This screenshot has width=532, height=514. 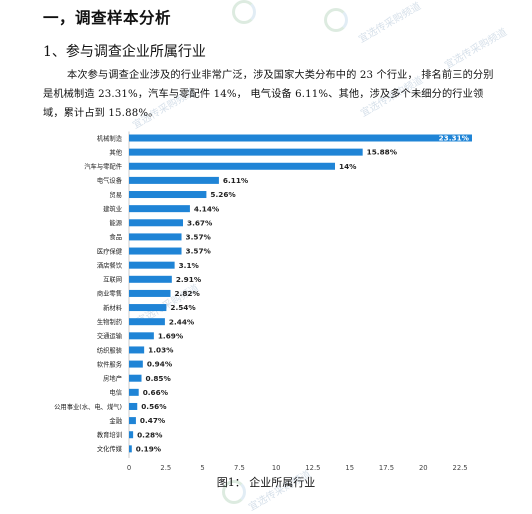 What do you see at coordinates (207, 208) in the screenshot?
I see `data-label: 4.14%` at bounding box center [207, 208].